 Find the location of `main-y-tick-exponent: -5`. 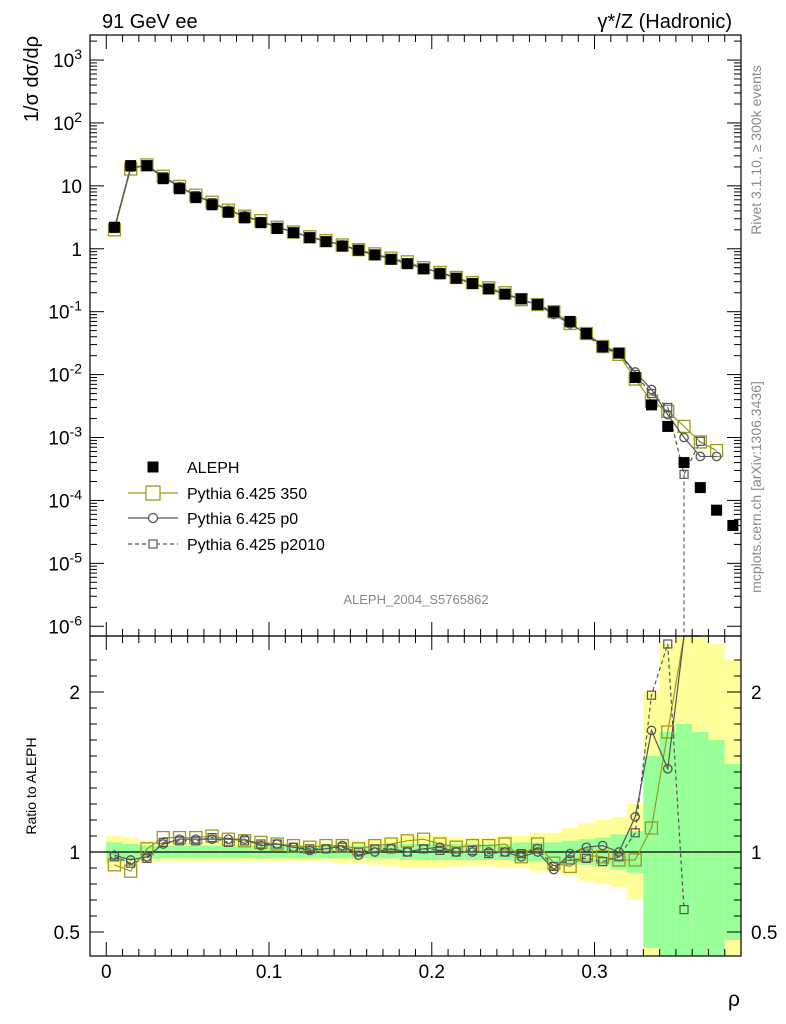

main-y-tick-exponent: -5 is located at coordinates (76, 557).